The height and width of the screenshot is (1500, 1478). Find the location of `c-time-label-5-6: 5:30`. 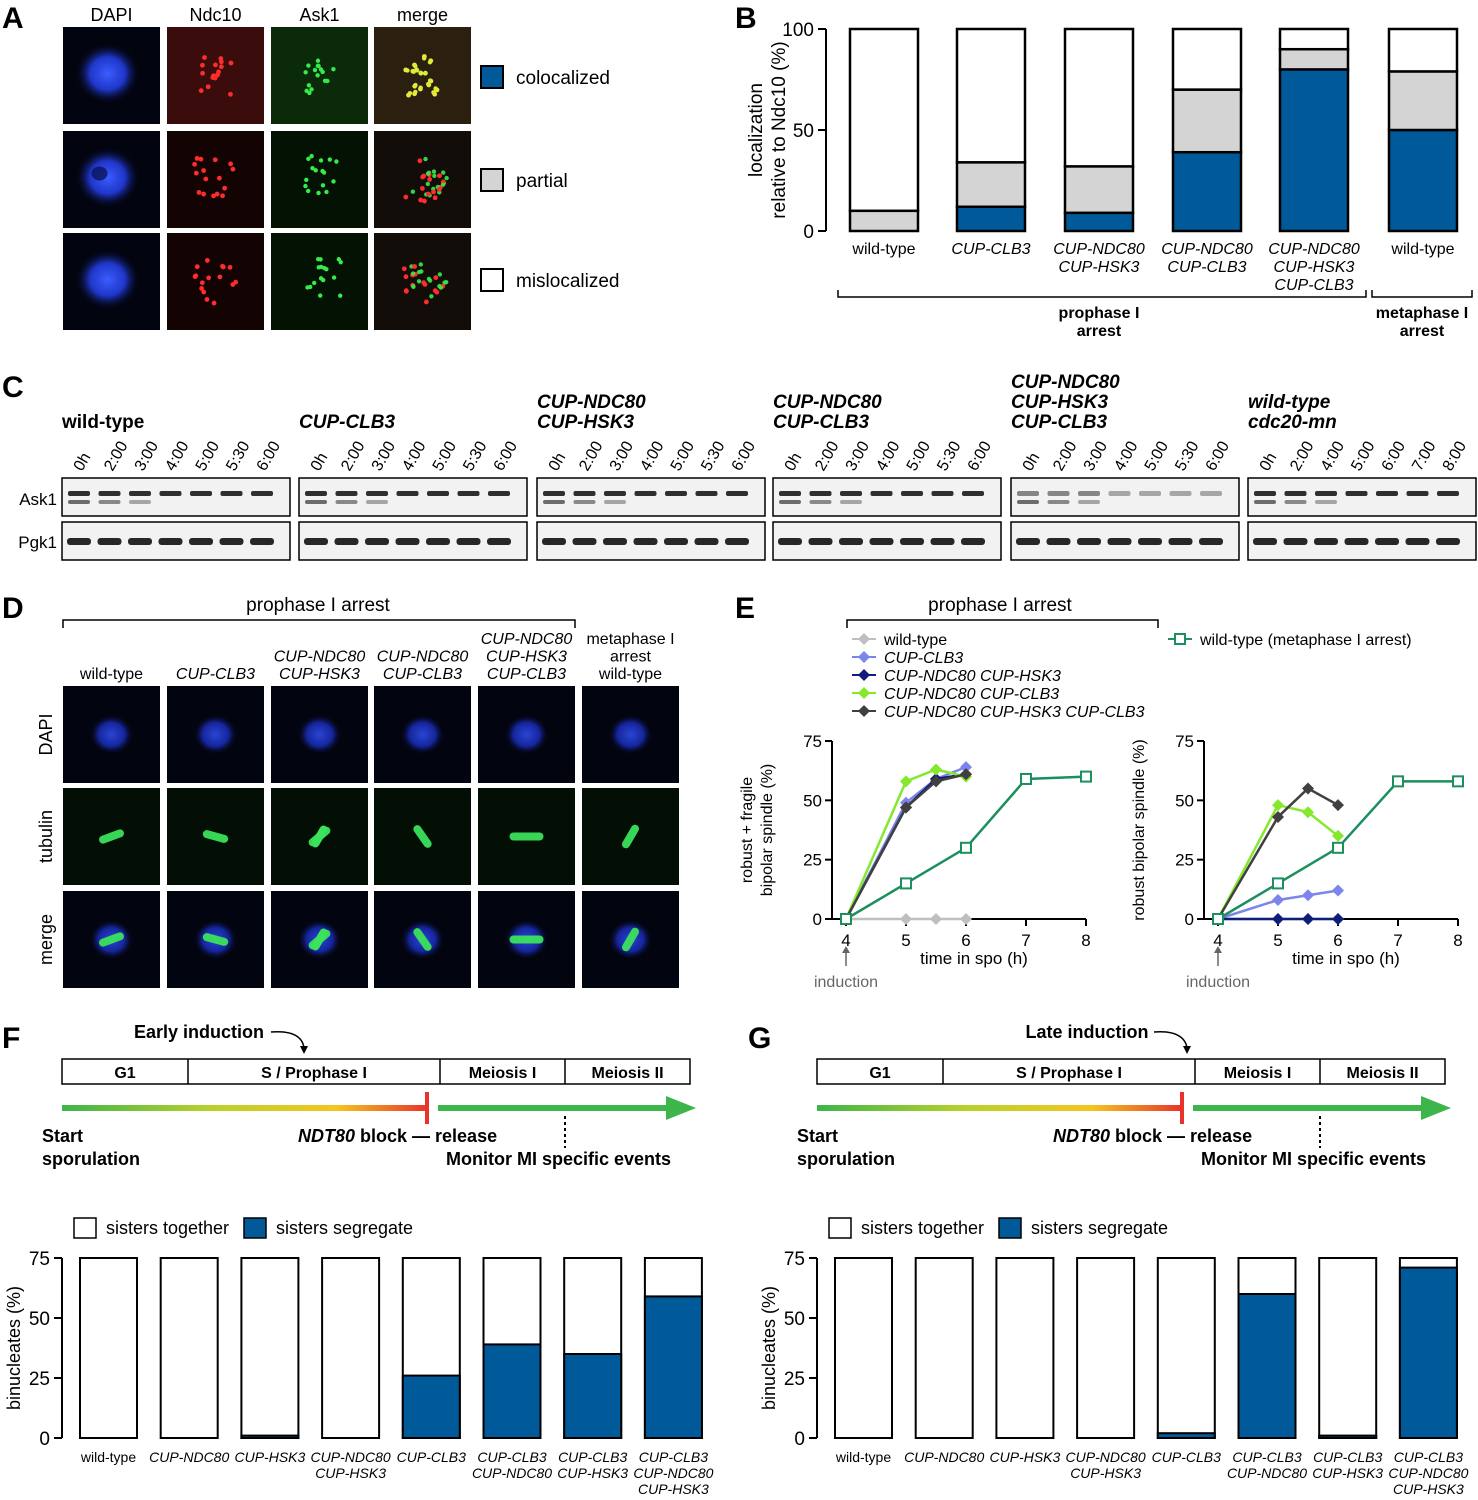

c-time-label-5-6: 5:30 is located at coordinates (1187, 456).